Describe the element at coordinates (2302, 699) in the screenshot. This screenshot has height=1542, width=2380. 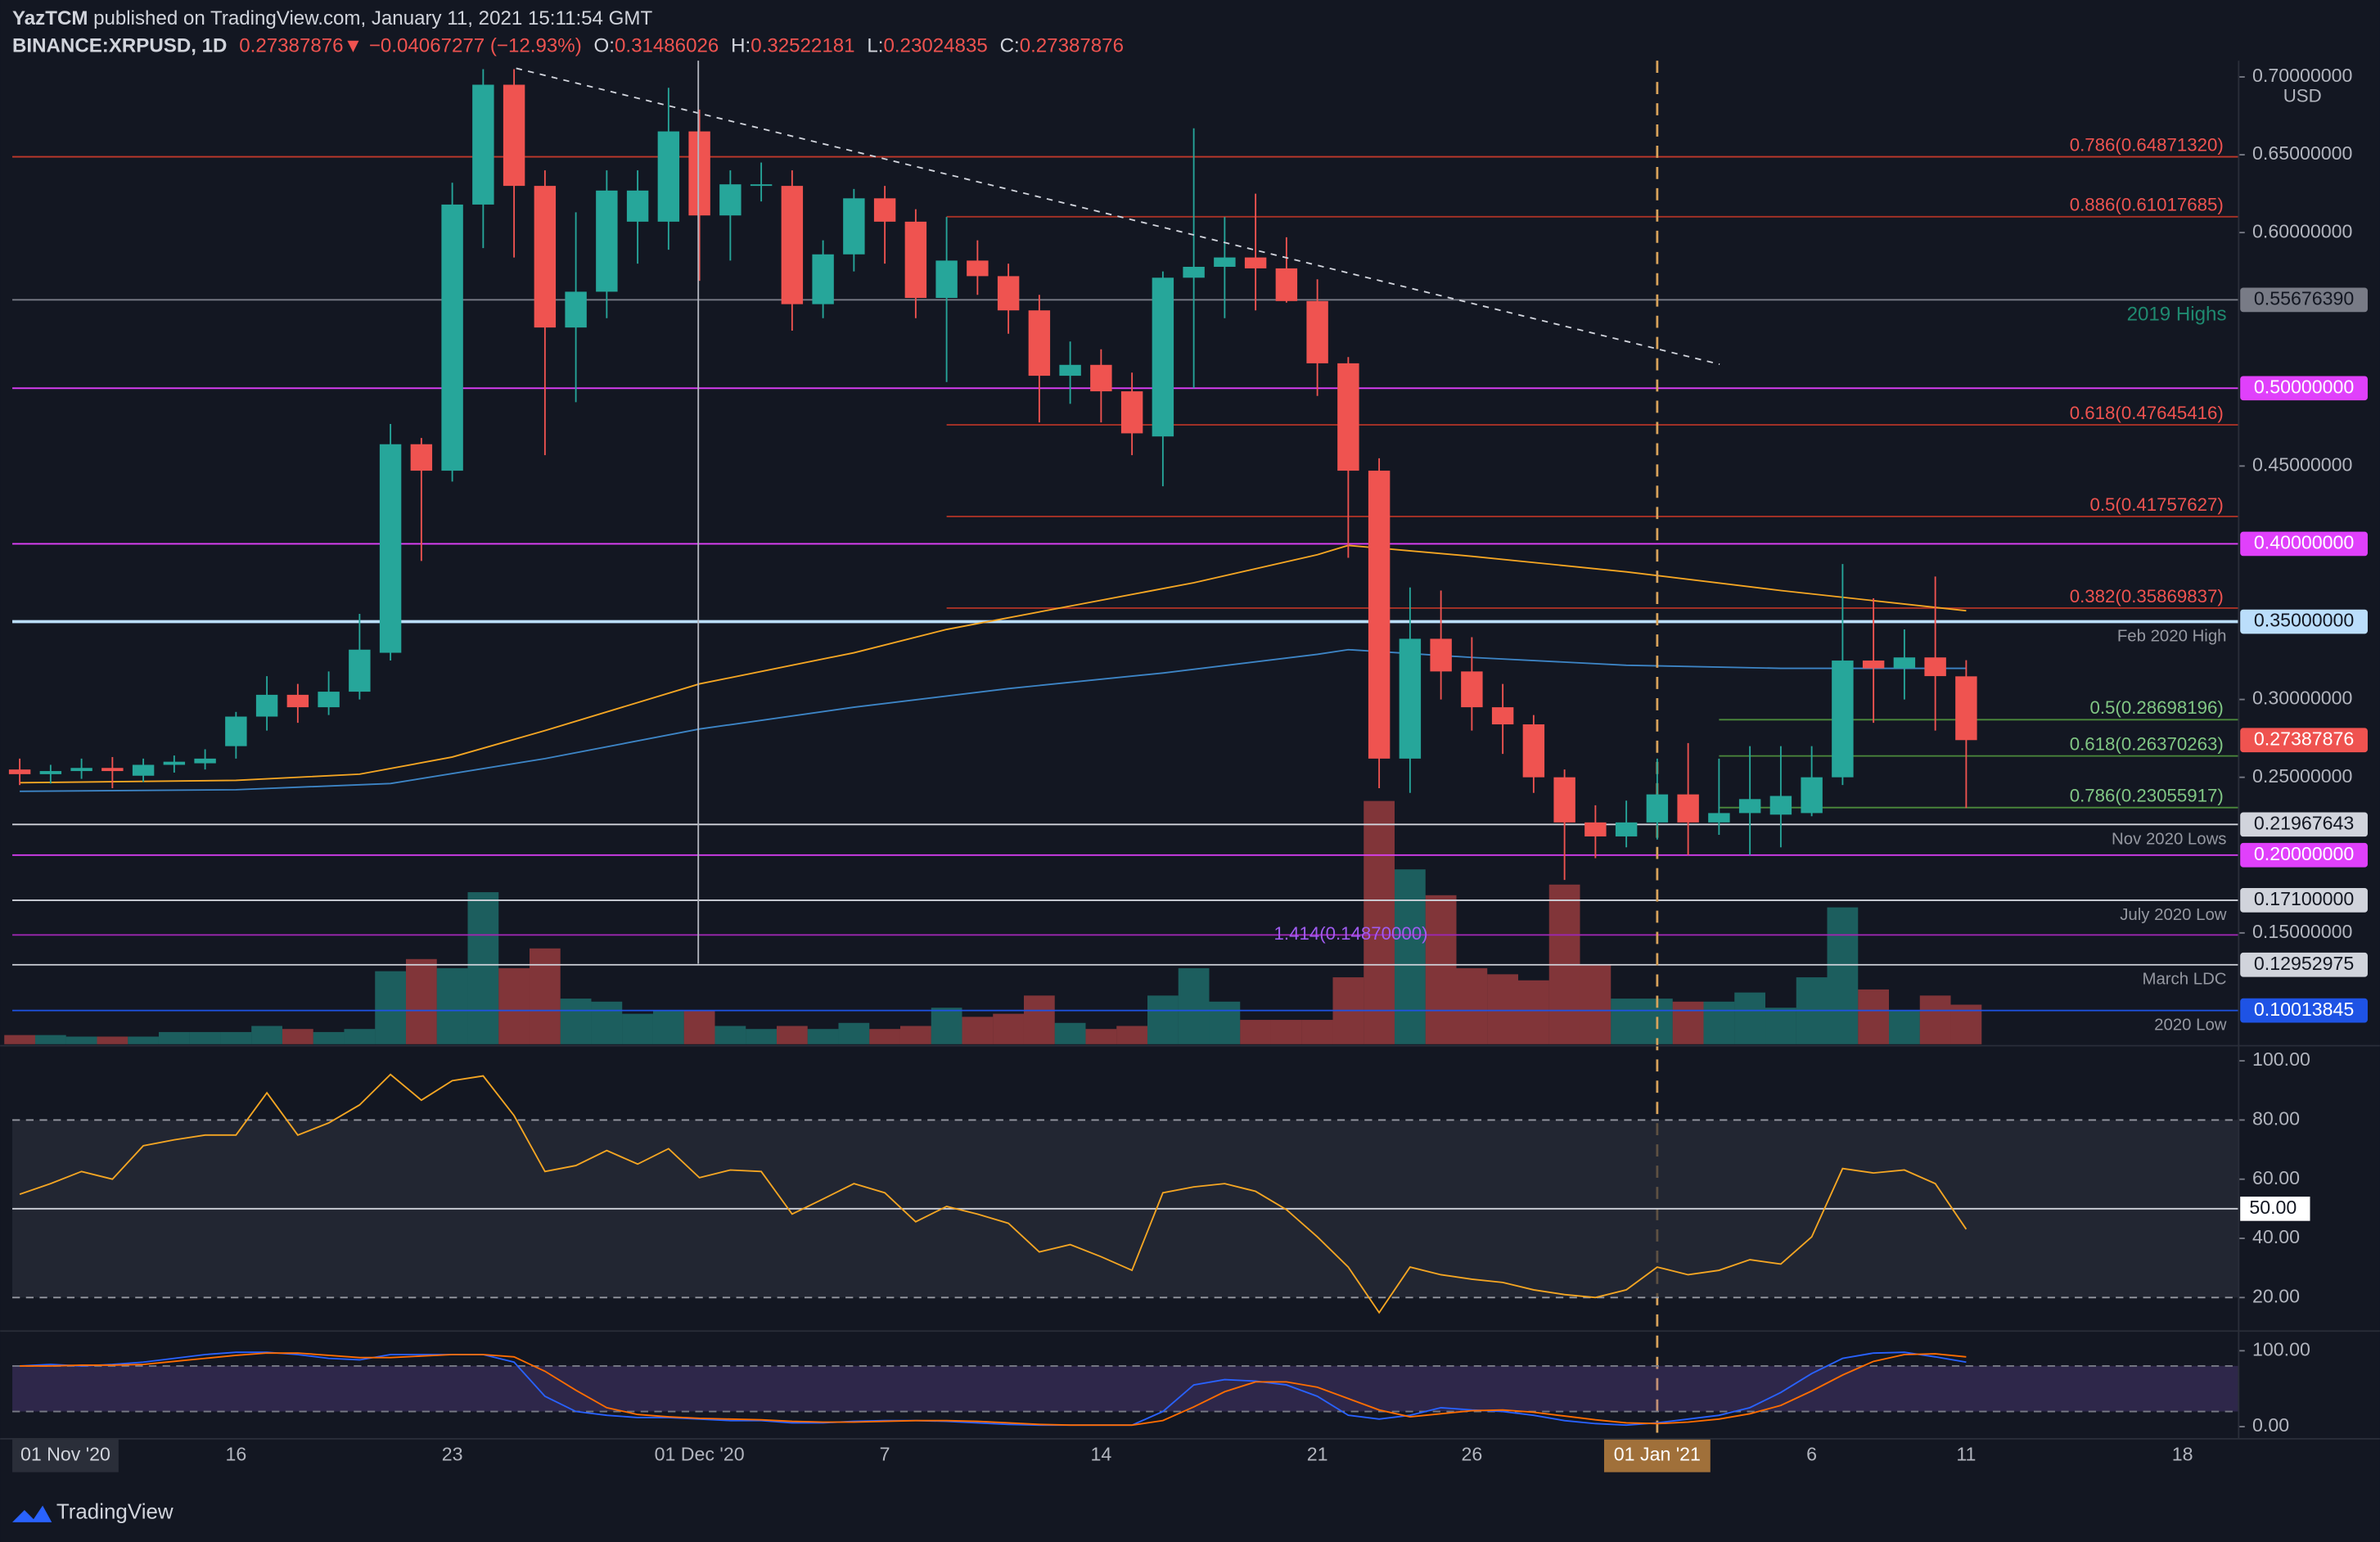
I see `y-tick-label: 0.30000000` at that location.